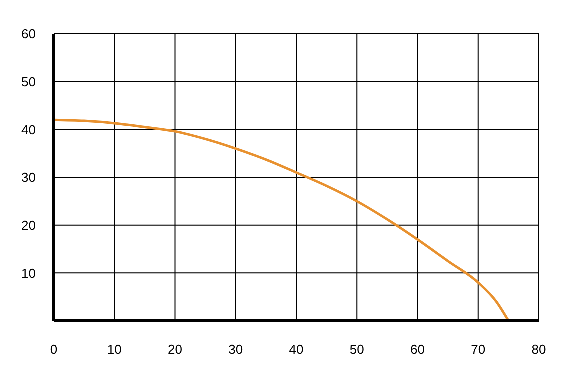  Describe the element at coordinates (29, 273) in the screenshot. I see `y-tick-label: 10` at that location.